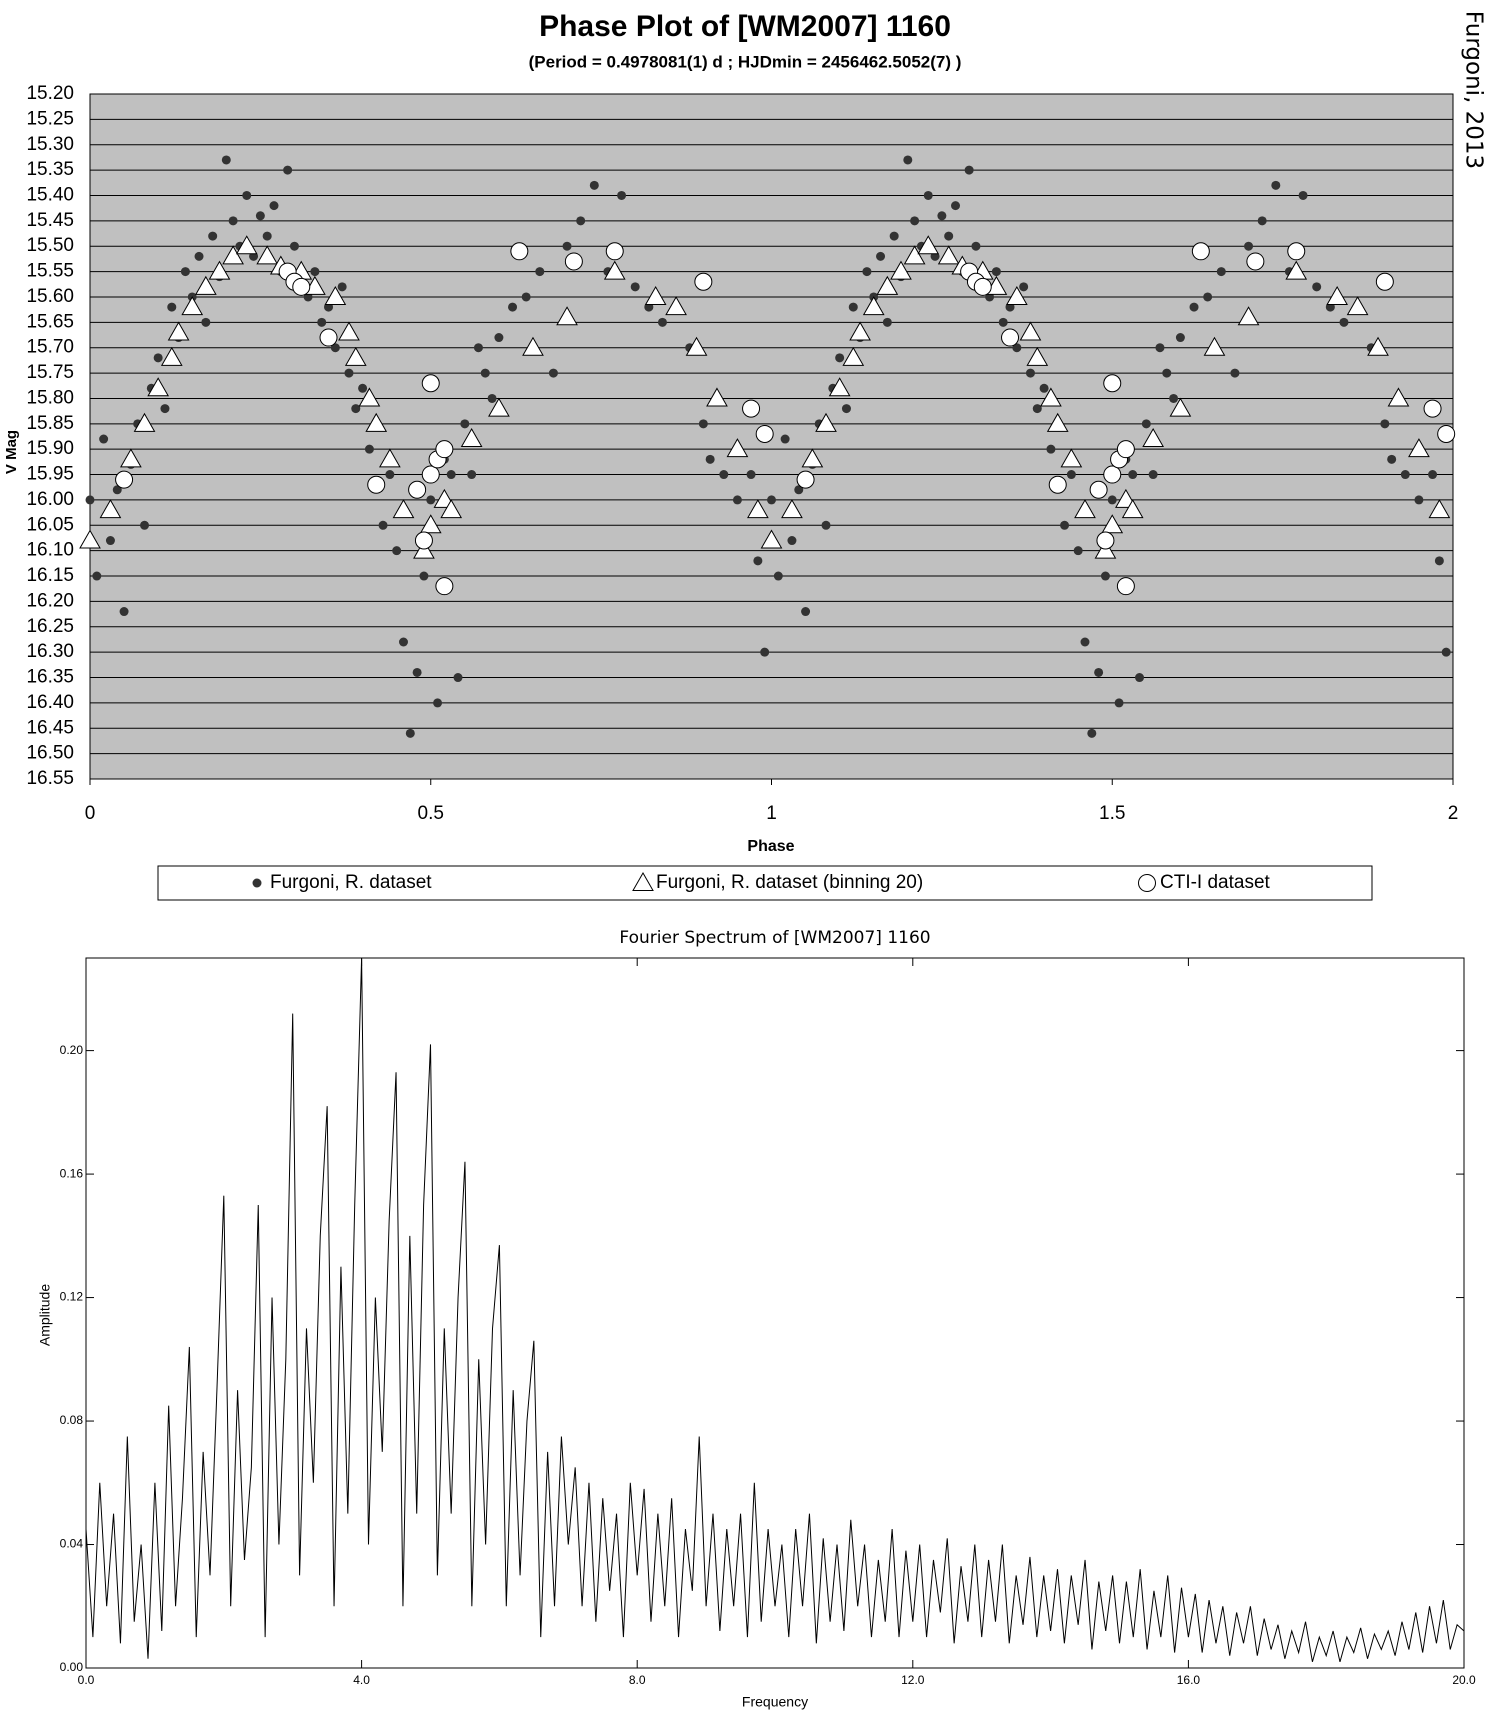  What do you see at coordinates (1453, 813) in the screenshot?
I see `x-tick-label: 2` at bounding box center [1453, 813].